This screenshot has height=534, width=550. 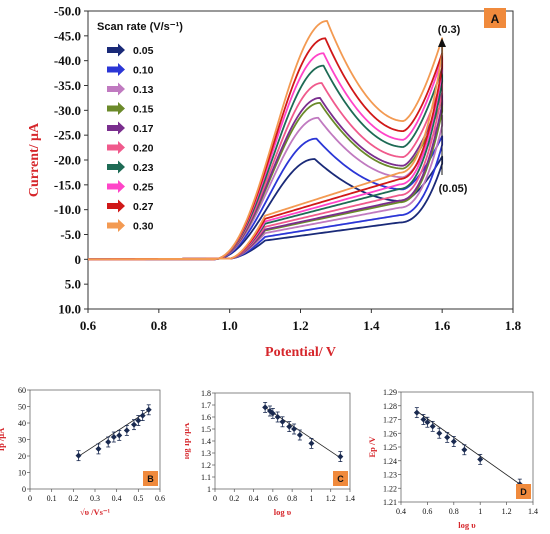 What do you see at coordinates (52, 498) in the screenshot?
I see `x-tick-label: 0.1` at bounding box center [52, 498].